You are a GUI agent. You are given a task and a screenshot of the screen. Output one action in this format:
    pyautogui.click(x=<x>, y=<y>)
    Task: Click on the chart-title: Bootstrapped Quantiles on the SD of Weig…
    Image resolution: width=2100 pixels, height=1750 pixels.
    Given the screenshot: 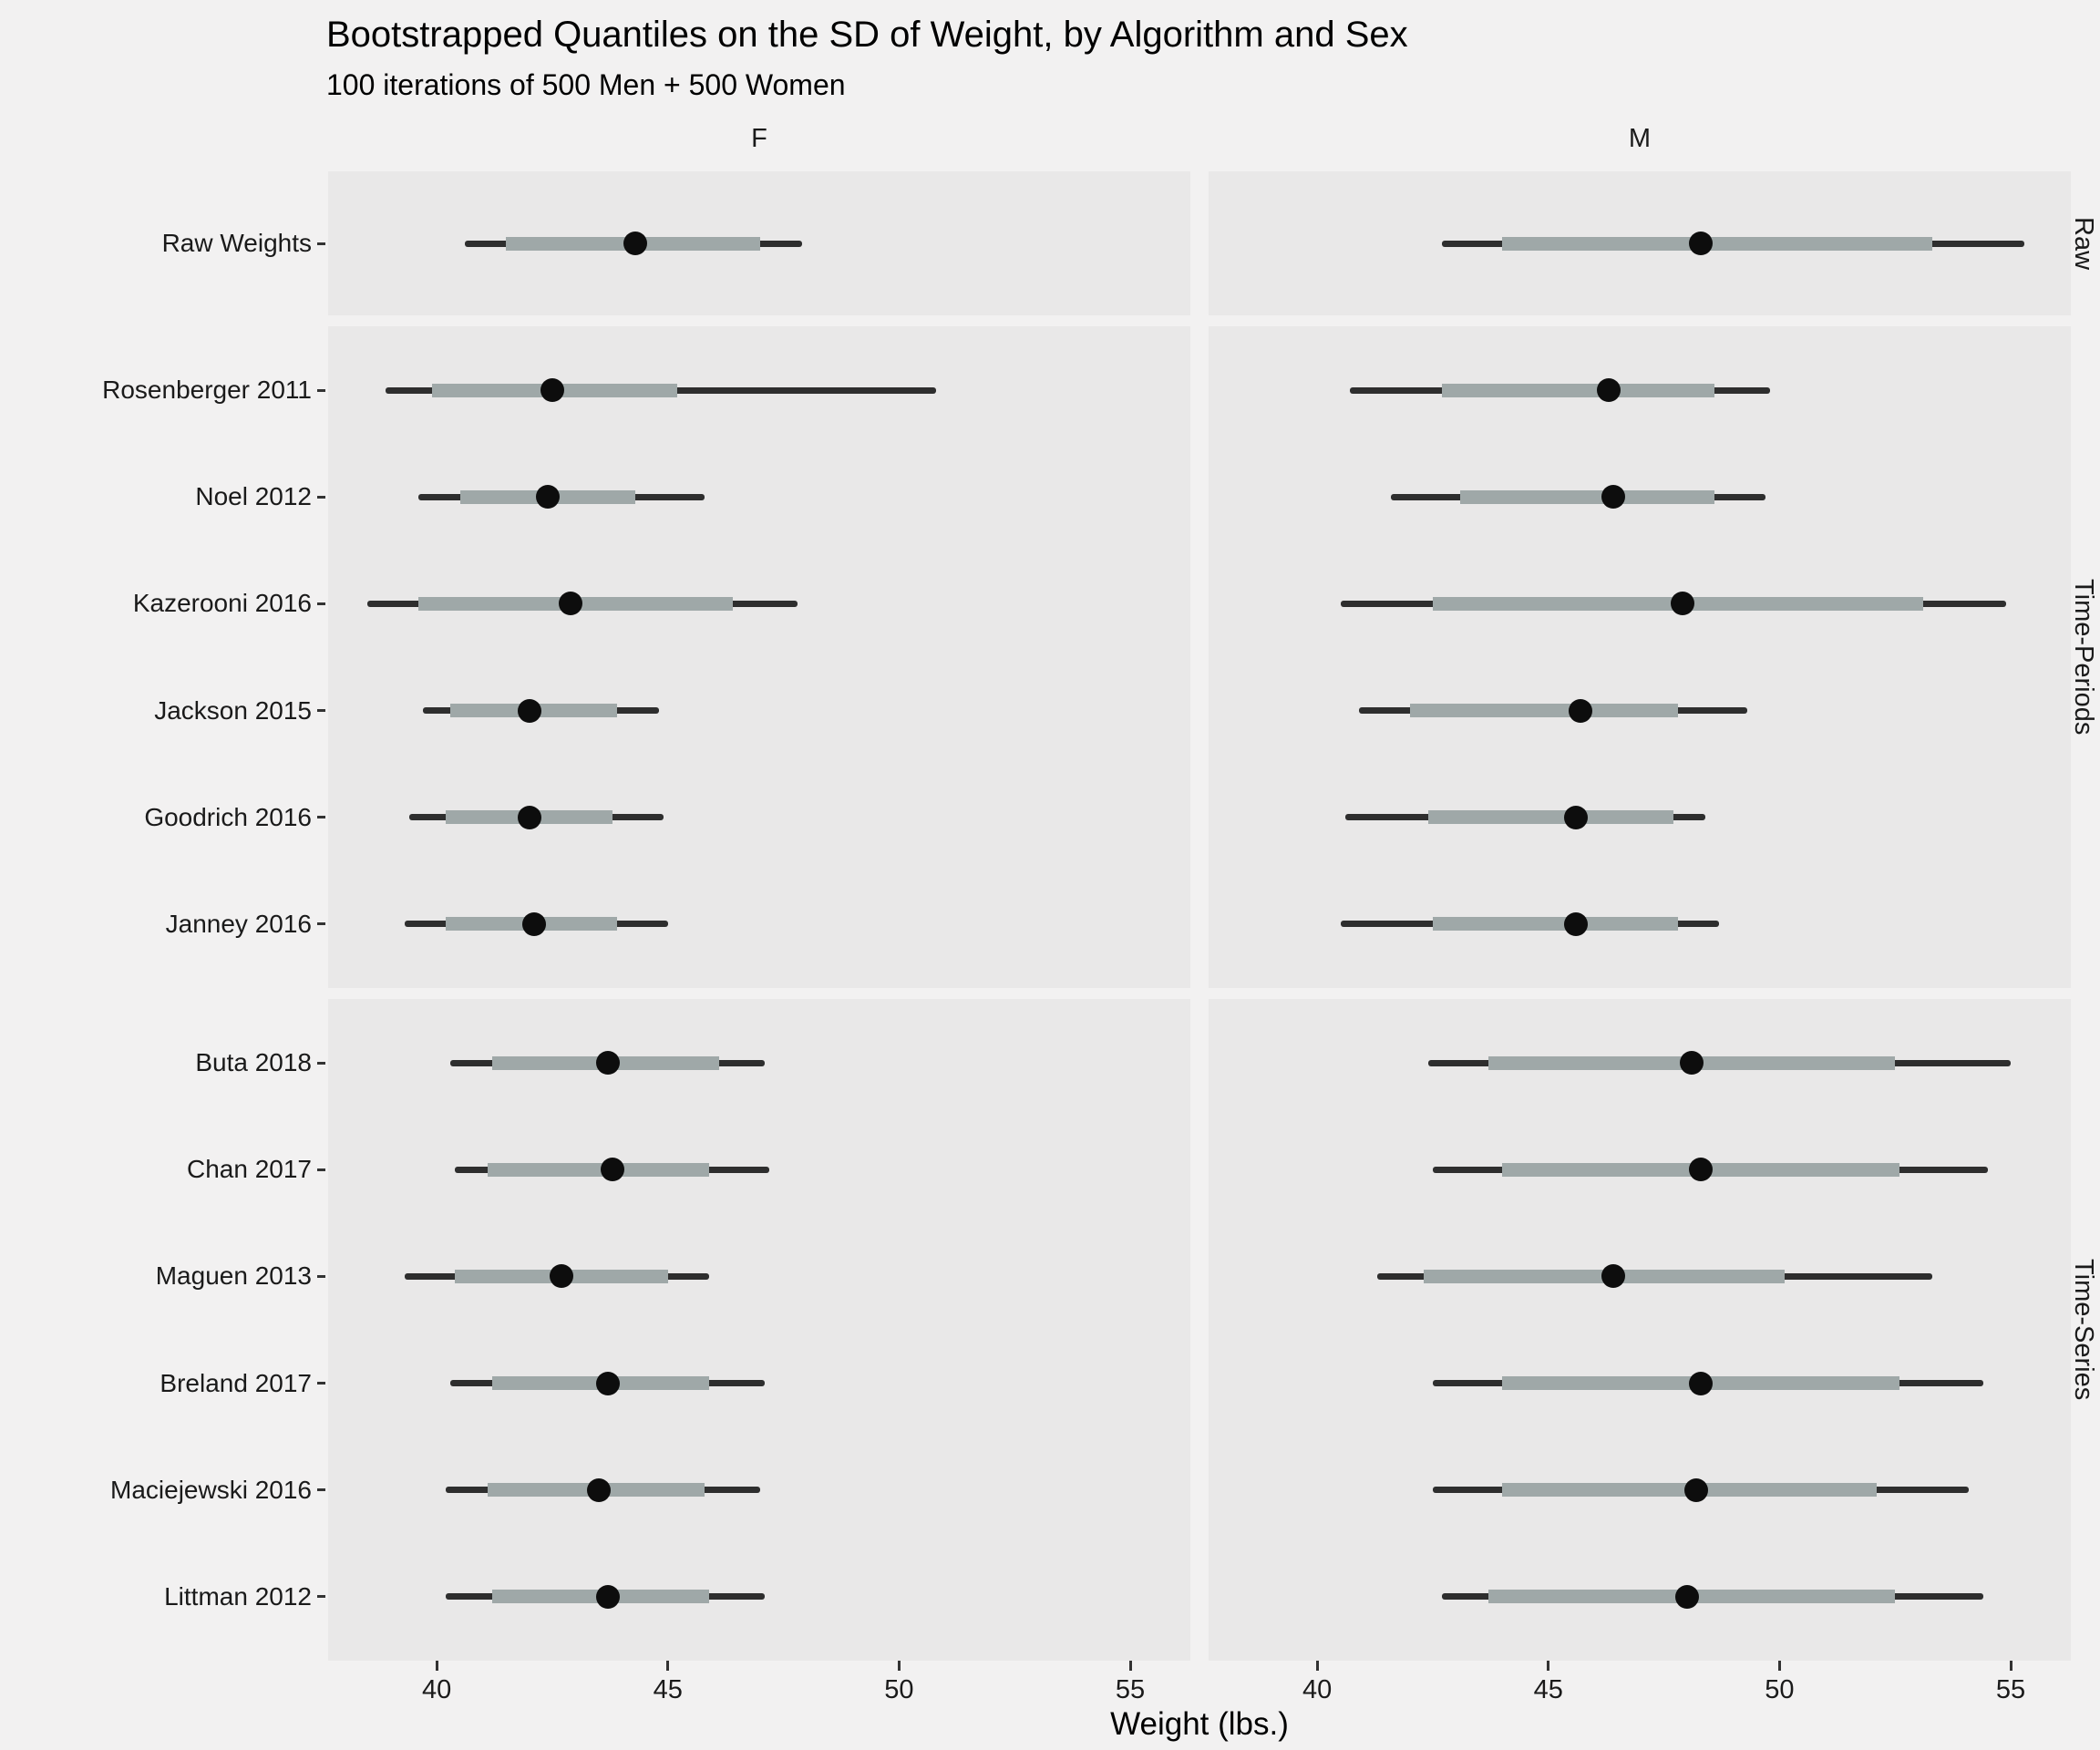 What is the action you would take?
    pyautogui.click(x=867, y=35)
    